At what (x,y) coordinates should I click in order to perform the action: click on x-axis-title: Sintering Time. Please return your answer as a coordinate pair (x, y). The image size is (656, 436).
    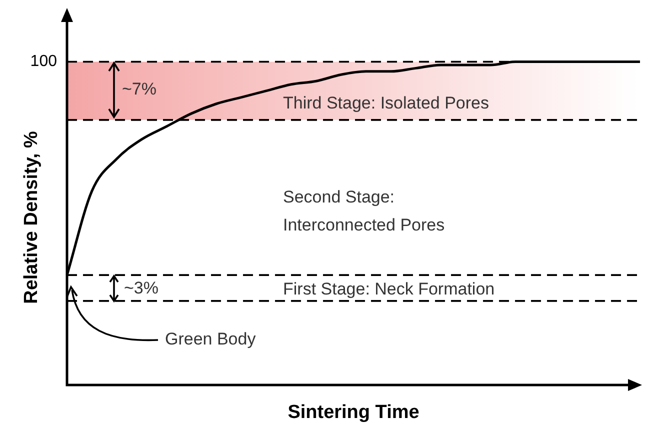
    Looking at the image, I should click on (354, 413).